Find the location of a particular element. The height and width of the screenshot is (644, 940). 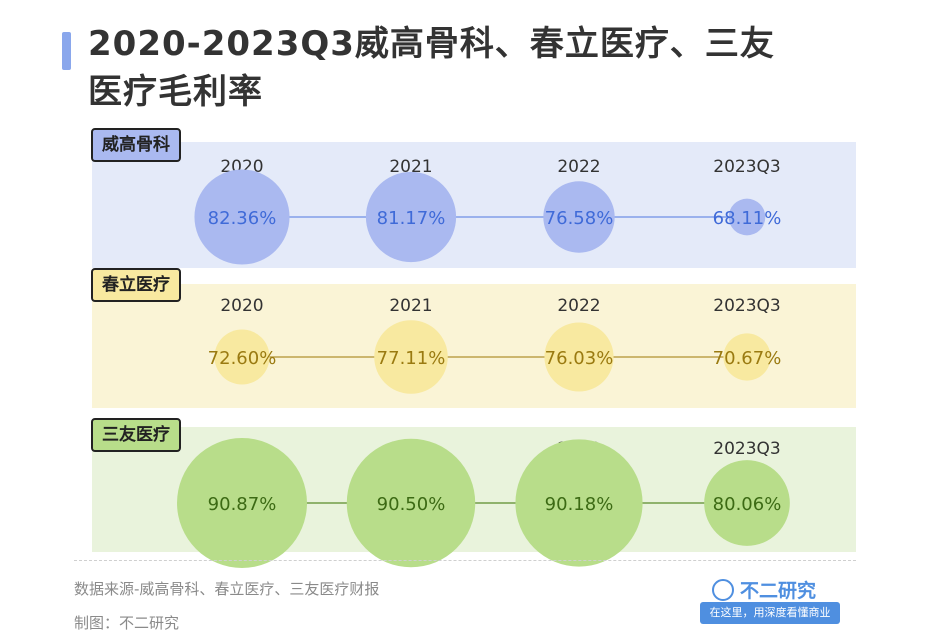

value-label: 76.58% is located at coordinates (579, 218).